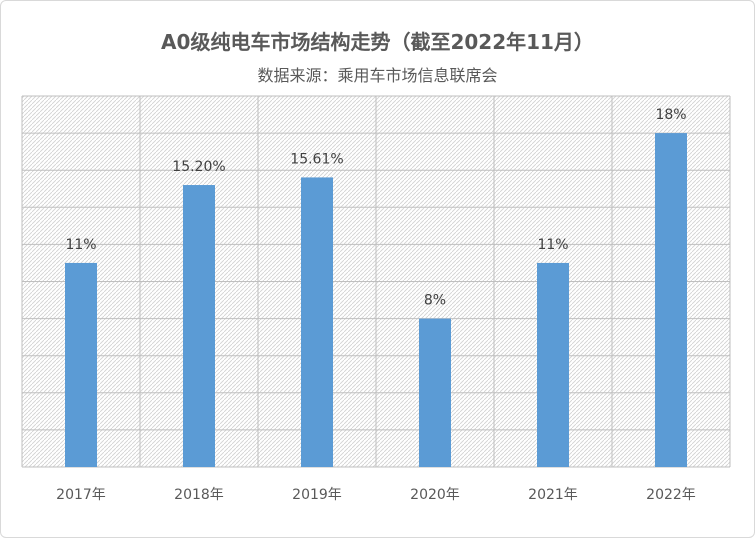 The width and height of the screenshot is (755, 538). What do you see at coordinates (377, 75) in the screenshot?
I see `chart-subtitle: 数据来源：乘用车市场信息联席会` at bounding box center [377, 75].